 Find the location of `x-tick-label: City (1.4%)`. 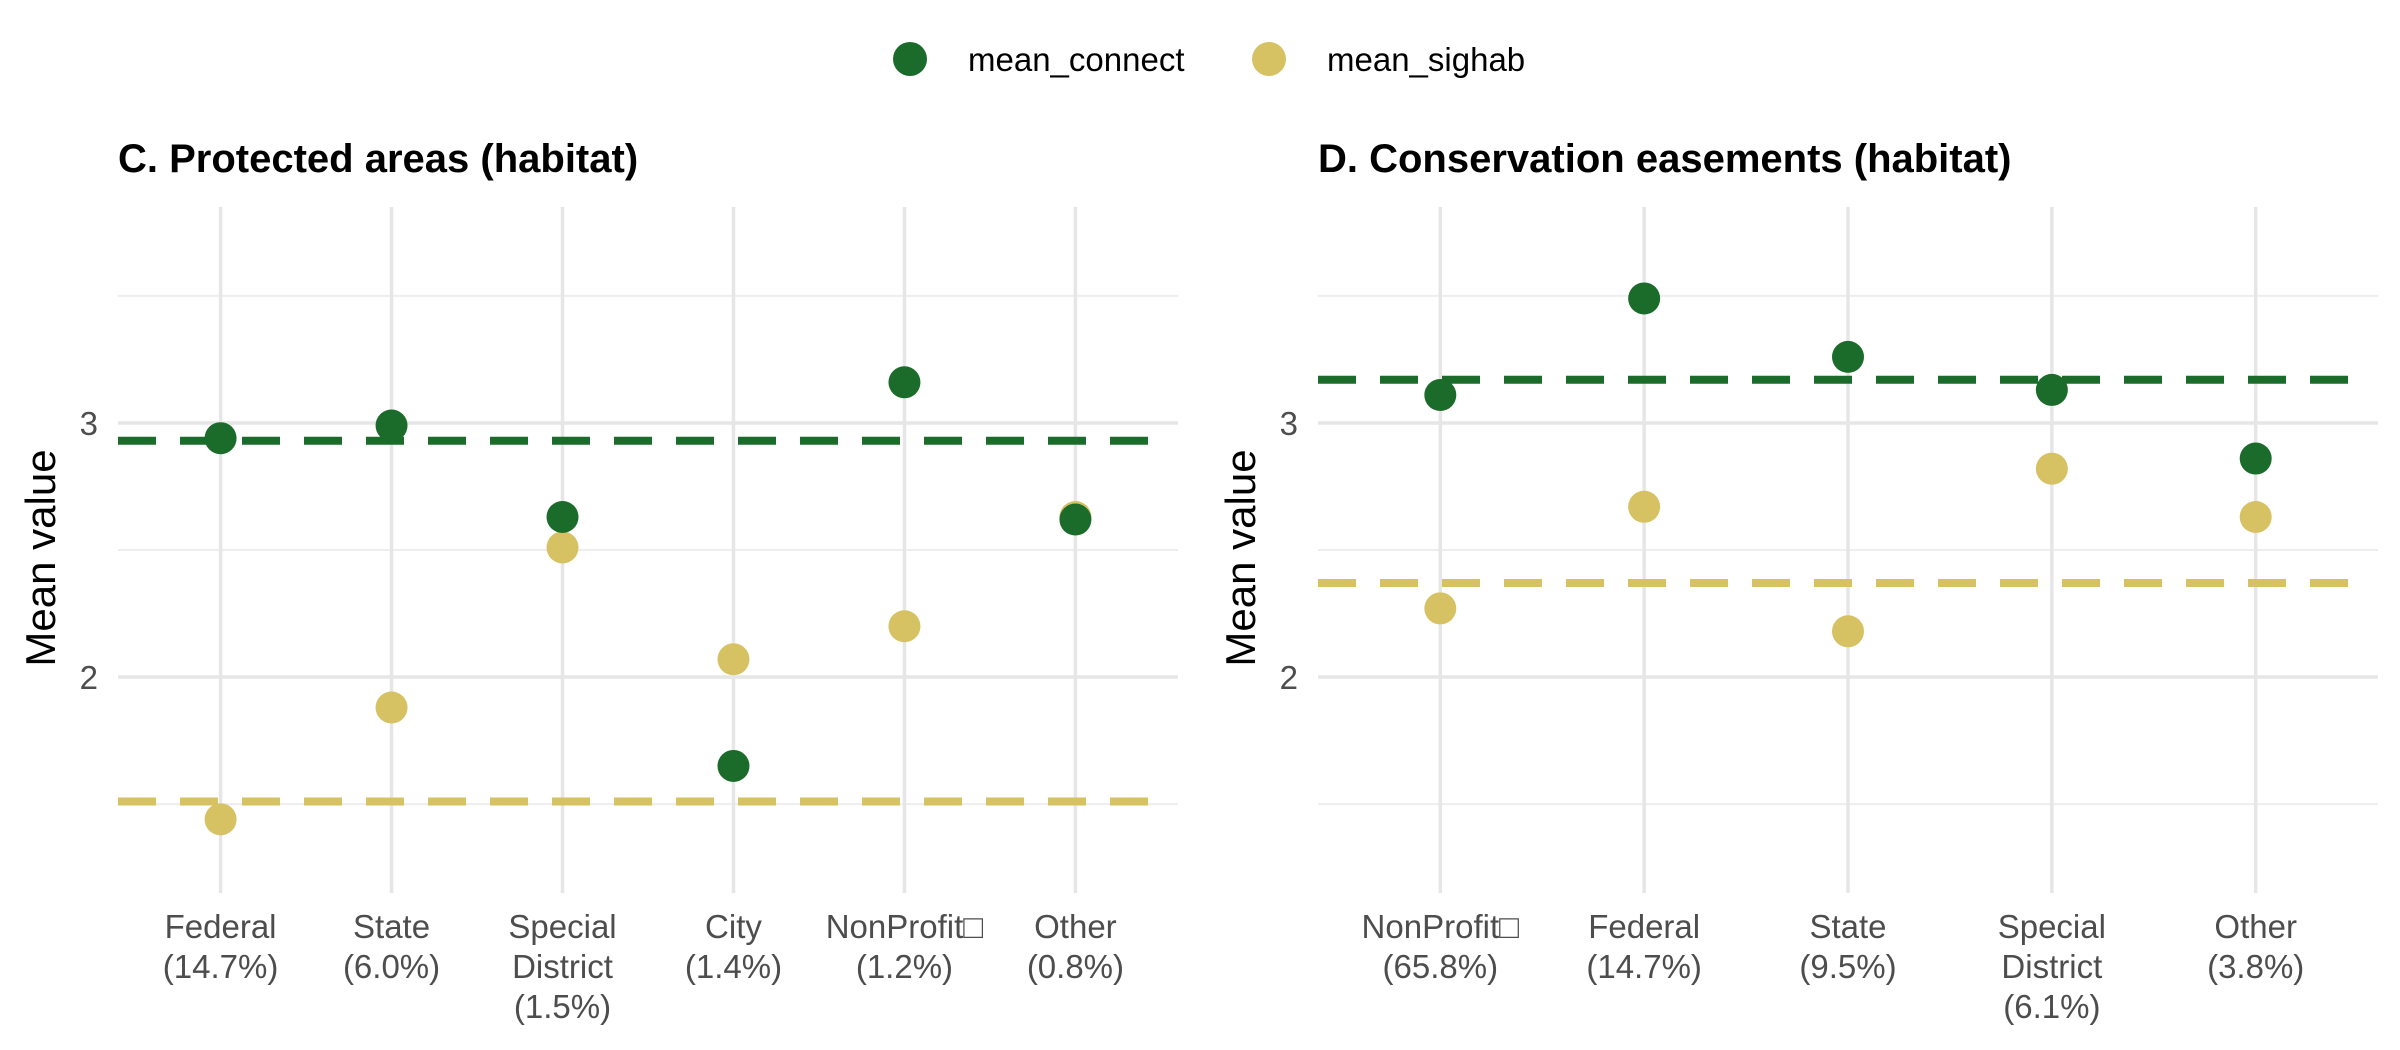

x-tick-label: City (1.4%) is located at coordinates (733, 946).